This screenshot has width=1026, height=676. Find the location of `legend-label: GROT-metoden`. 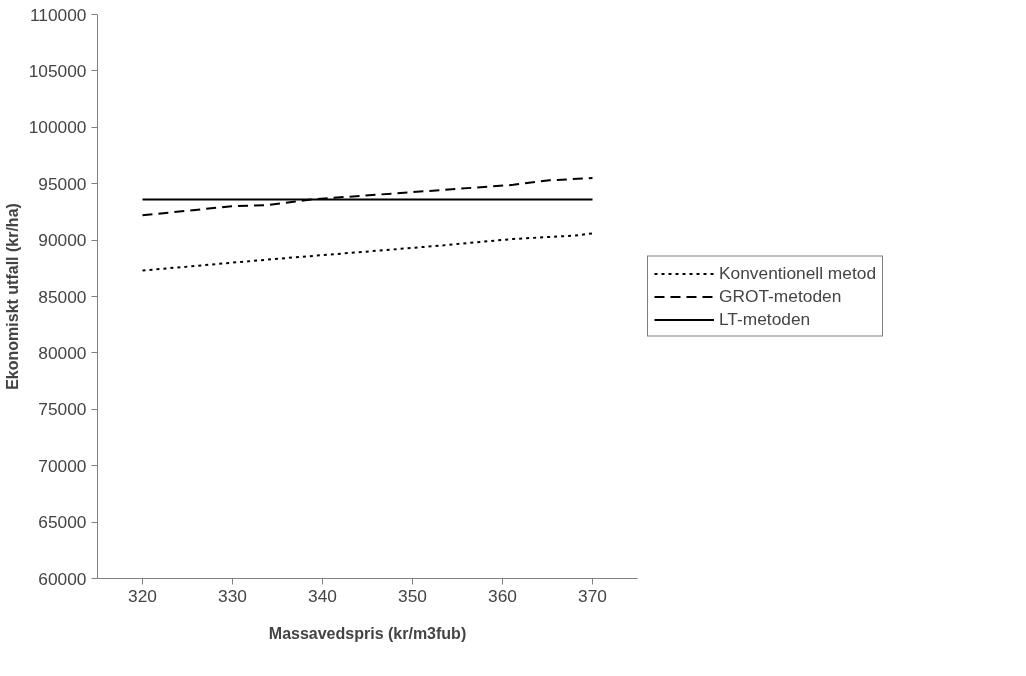

legend-label: GROT-metoden is located at coordinates (780, 296).